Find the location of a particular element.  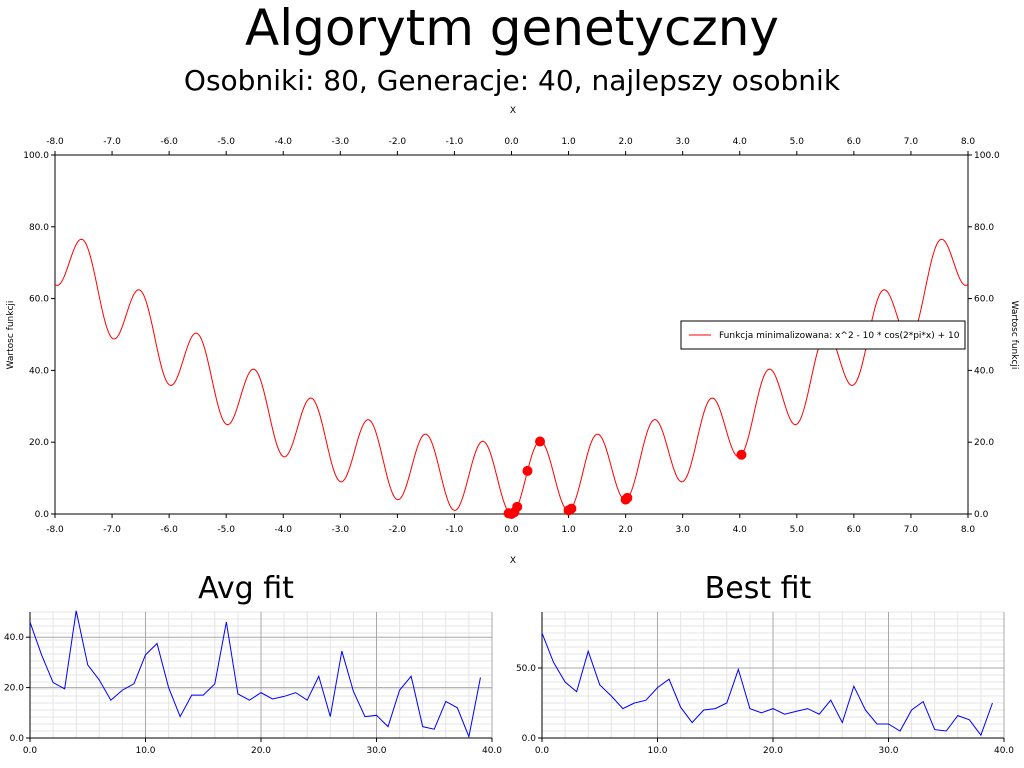

x-tick-label-top: 0.0 is located at coordinates (511, 142).